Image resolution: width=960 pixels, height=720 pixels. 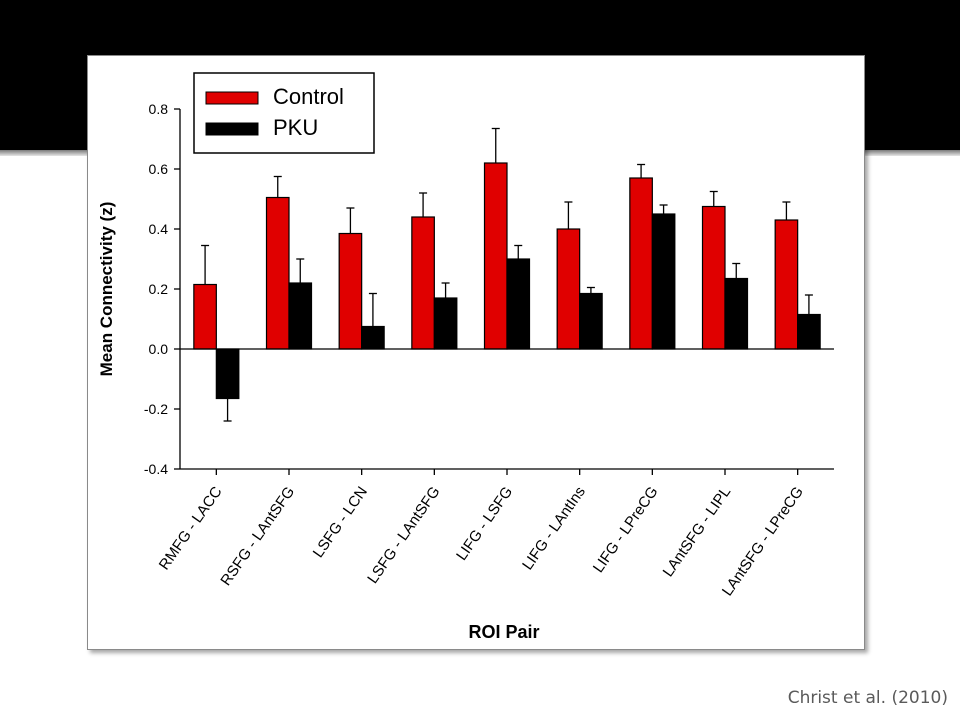 I want to click on x-tick-label: LIFG - LSFG, so click(x=484, y=524).